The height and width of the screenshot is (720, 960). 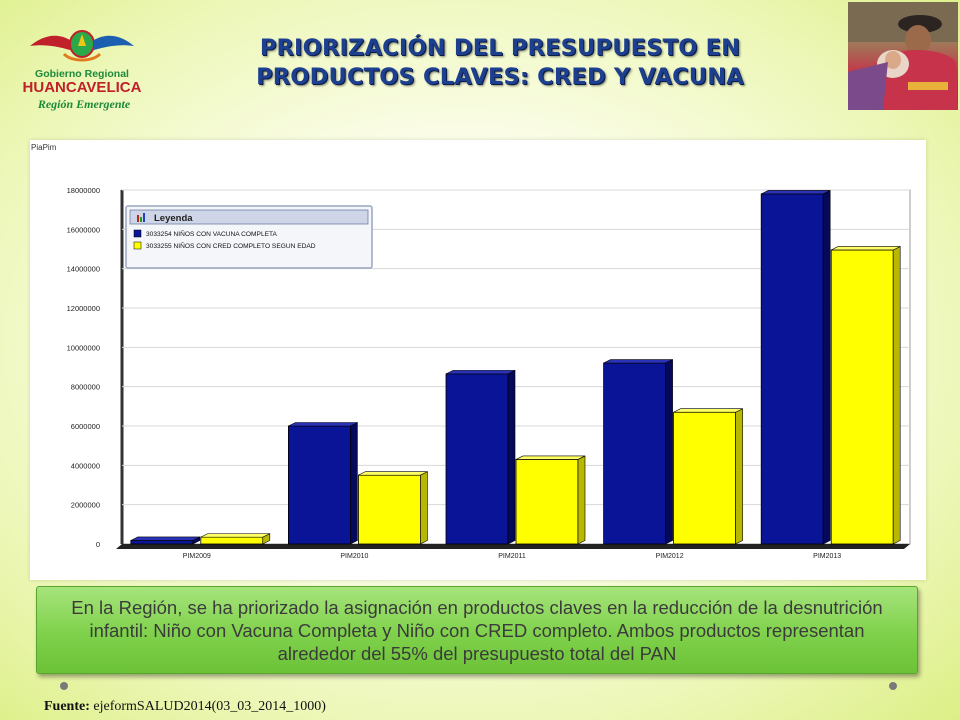 I want to click on bar-s1-pim2012, so click(x=638, y=452).